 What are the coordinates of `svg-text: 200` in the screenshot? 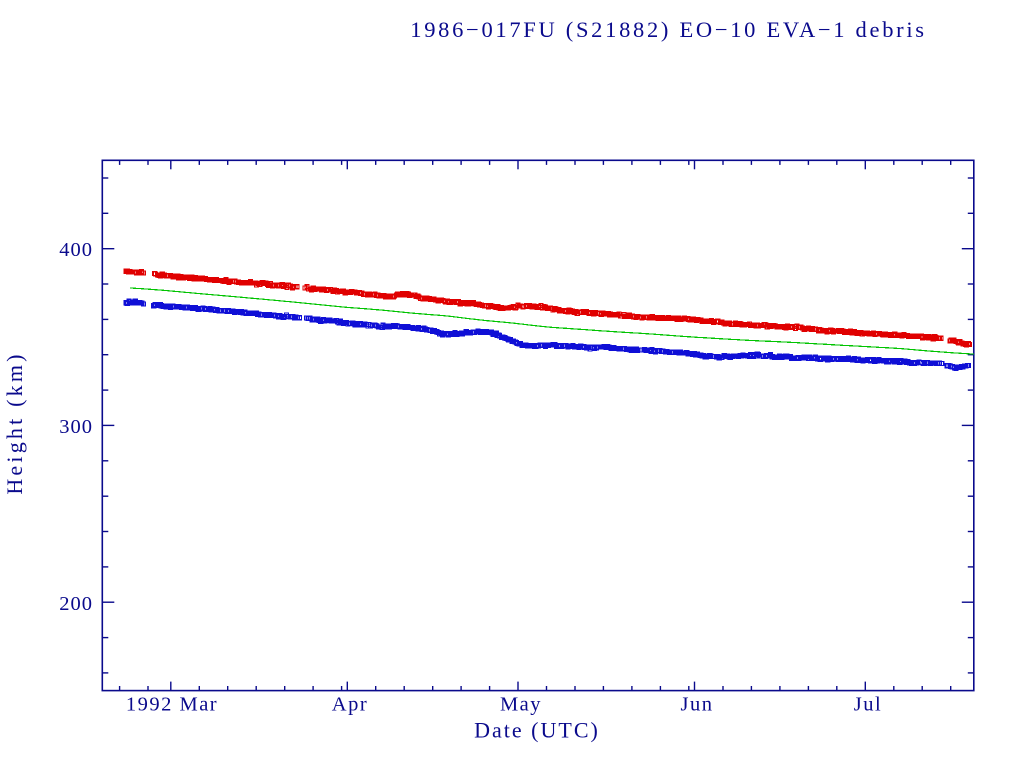 It's located at (76, 604).